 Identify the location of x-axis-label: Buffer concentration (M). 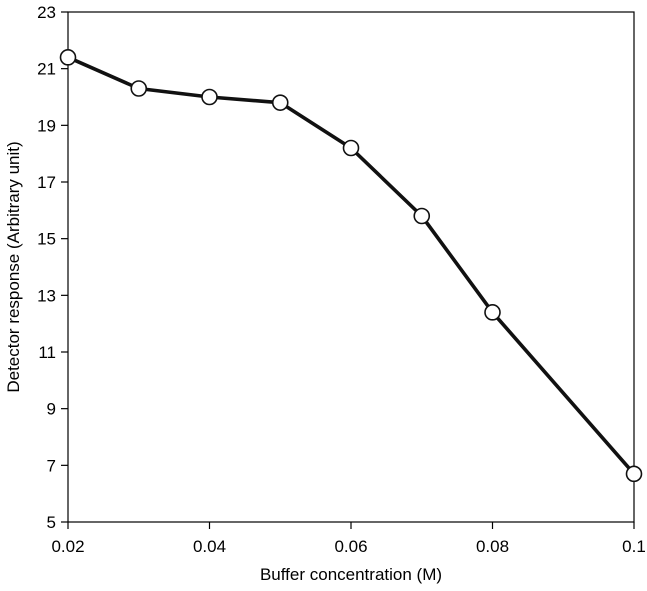
(351, 574).